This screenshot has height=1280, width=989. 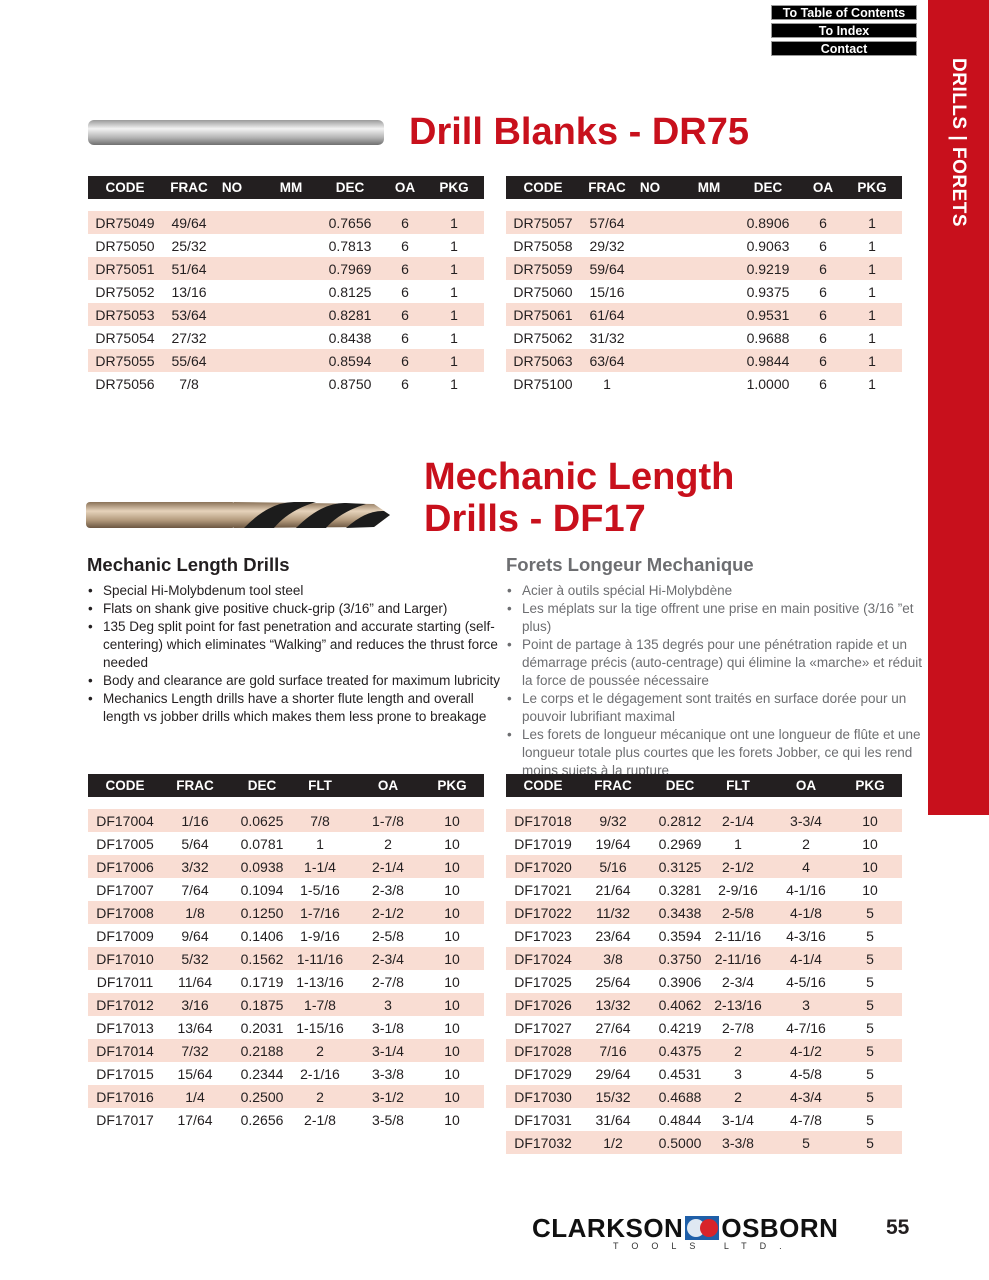 I want to click on table-row: DF17014 7/32 0.2188 2 3-1/4 10, so click(x=286, y=1050).